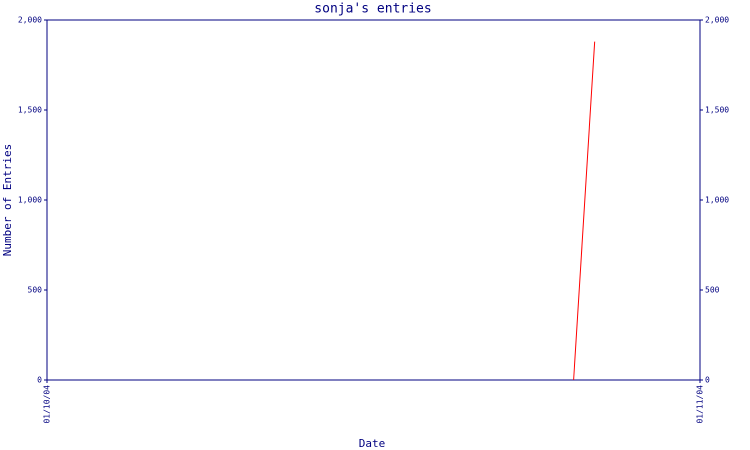  I want to click on y2-tick-label: 500, so click(712, 290).